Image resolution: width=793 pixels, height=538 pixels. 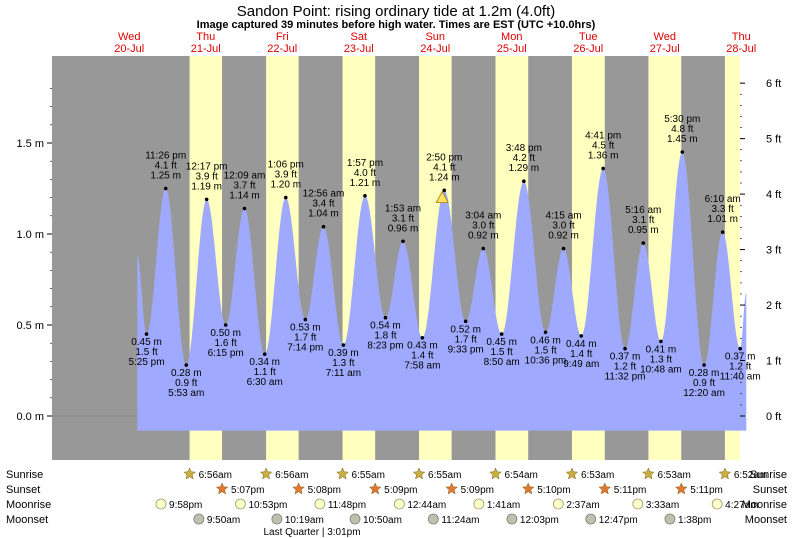 I want to click on low-tide-height-ft: 0.9 ft, so click(x=186, y=383).